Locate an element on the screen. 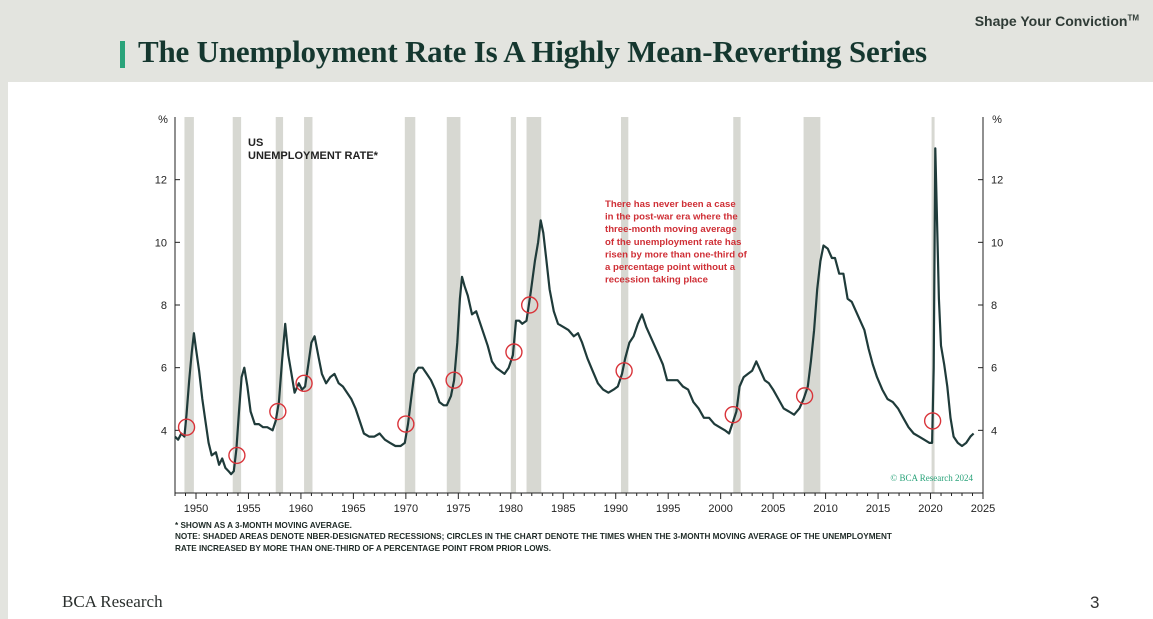  x-tick-label: 1965 is located at coordinates (353, 509).